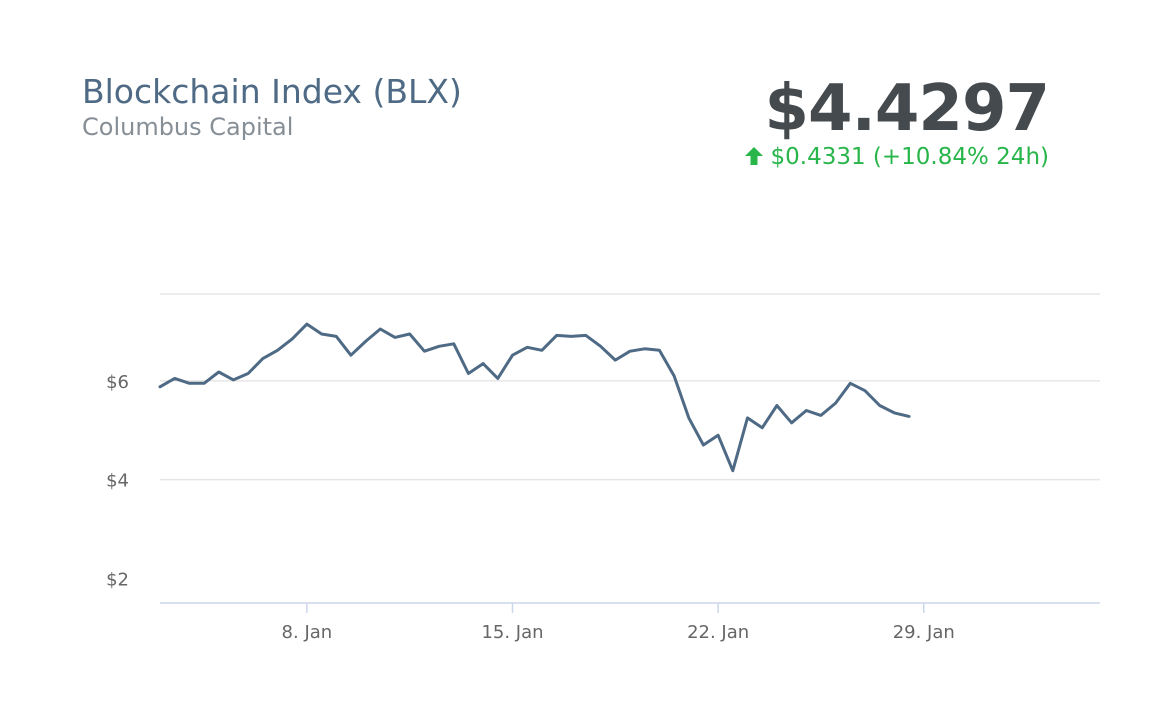  I want to click on x-axis-labels: 8. Jan 15. Jan 22. Jan 29. Jan, so click(618, 632).